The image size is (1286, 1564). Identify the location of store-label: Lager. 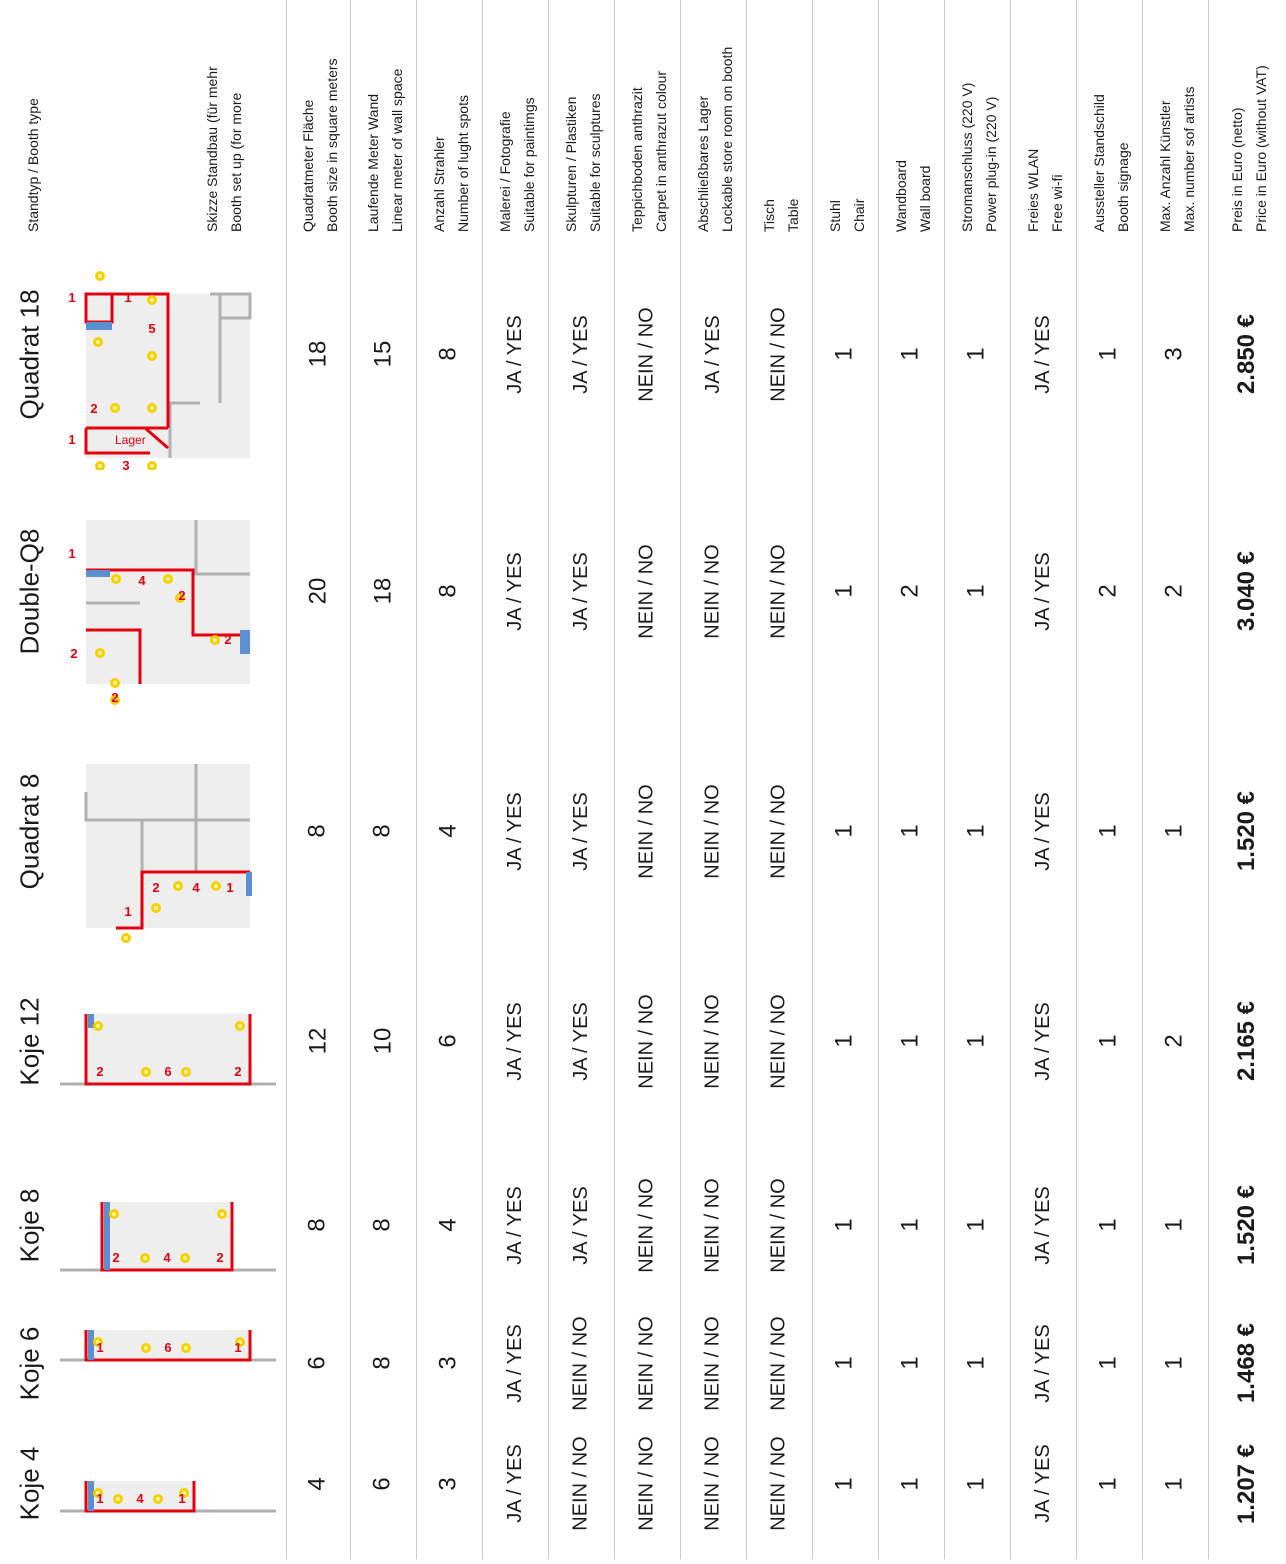
(130, 440).